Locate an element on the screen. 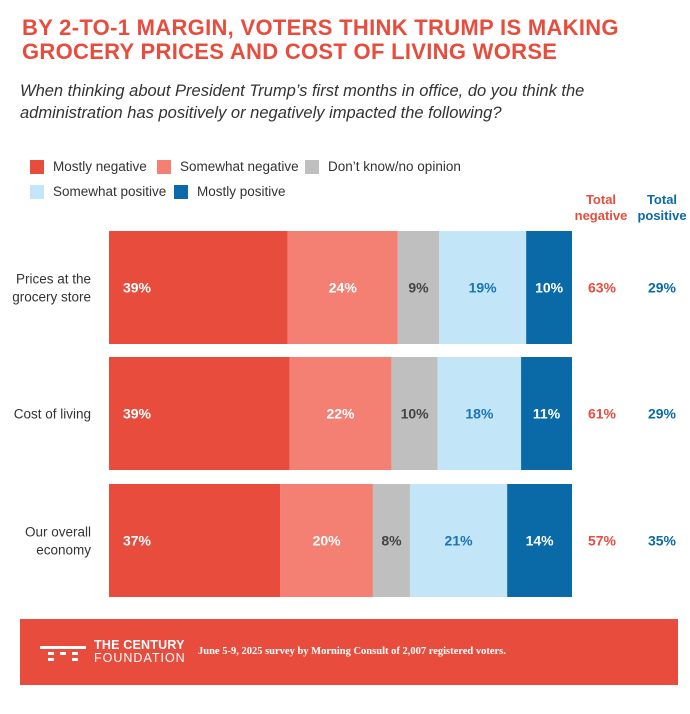 The width and height of the screenshot is (690, 714). century-foundation-logo: THE CENTURY FOUNDATION is located at coordinates (113, 652).